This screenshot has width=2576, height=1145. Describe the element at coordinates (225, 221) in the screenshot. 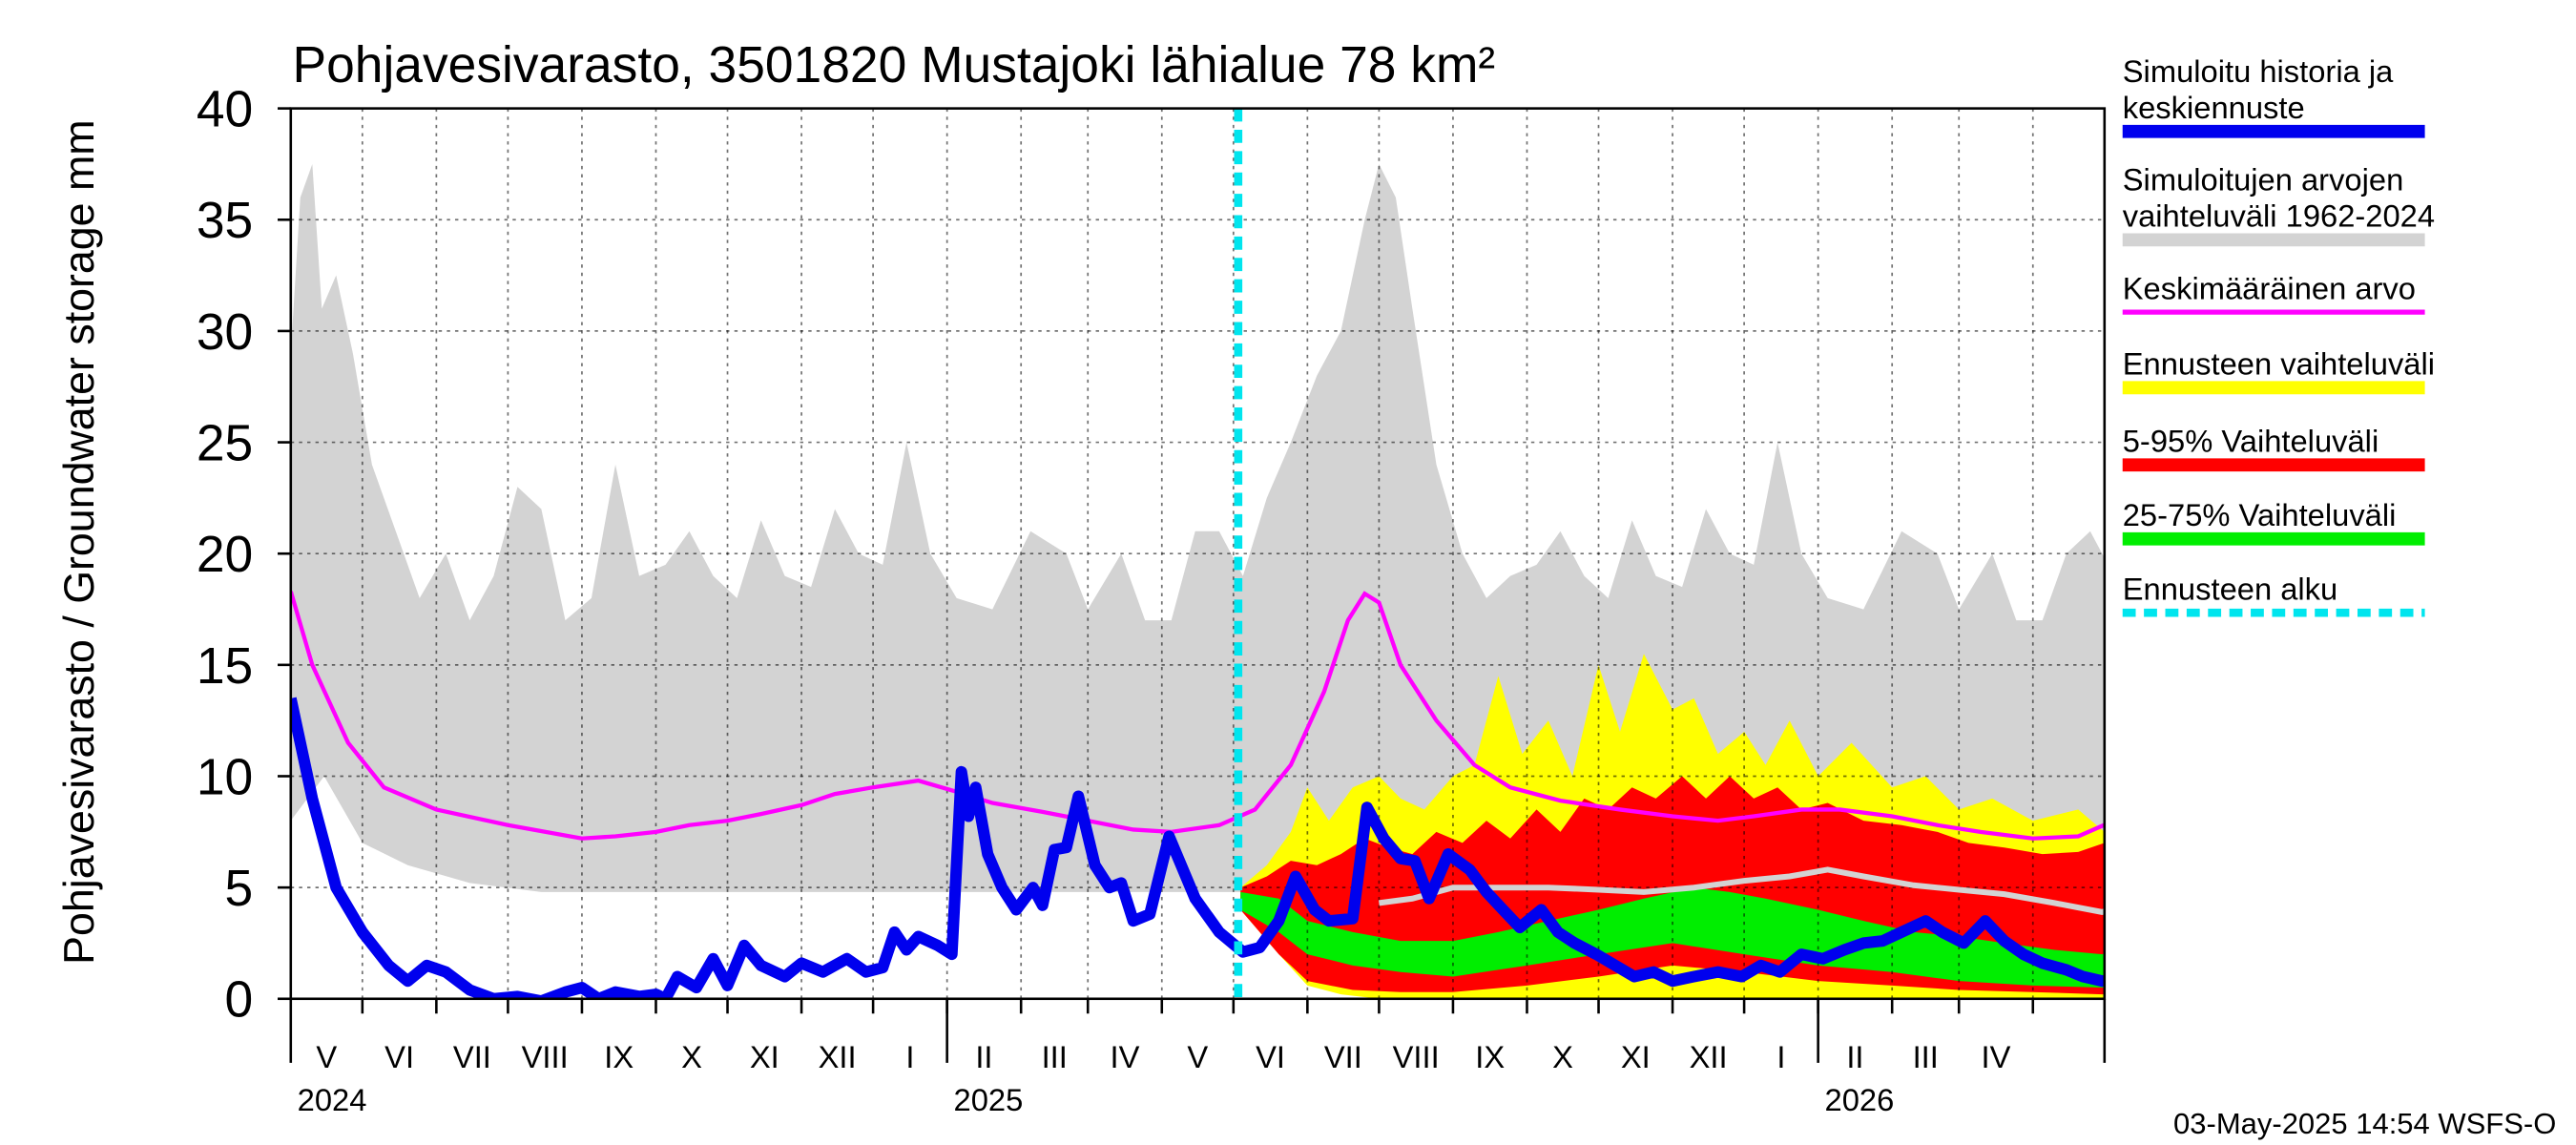

I see `y-tick-label: 35` at that location.